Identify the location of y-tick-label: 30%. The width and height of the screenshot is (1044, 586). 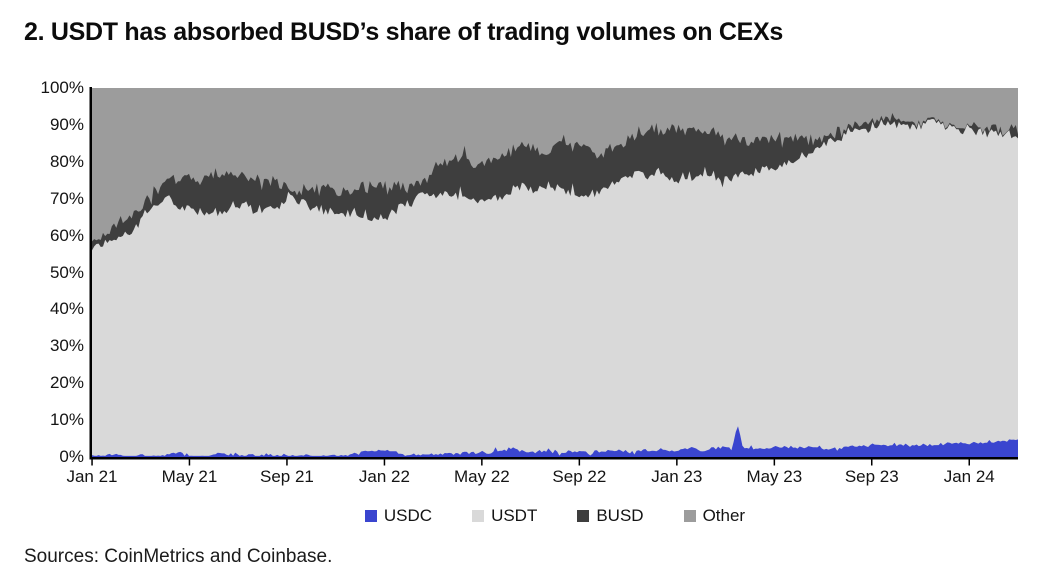
(66, 346).